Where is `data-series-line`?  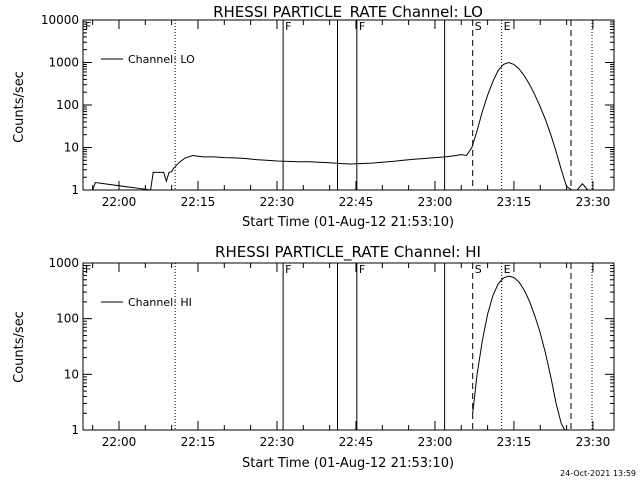
data-series-line is located at coordinates (519, 353).